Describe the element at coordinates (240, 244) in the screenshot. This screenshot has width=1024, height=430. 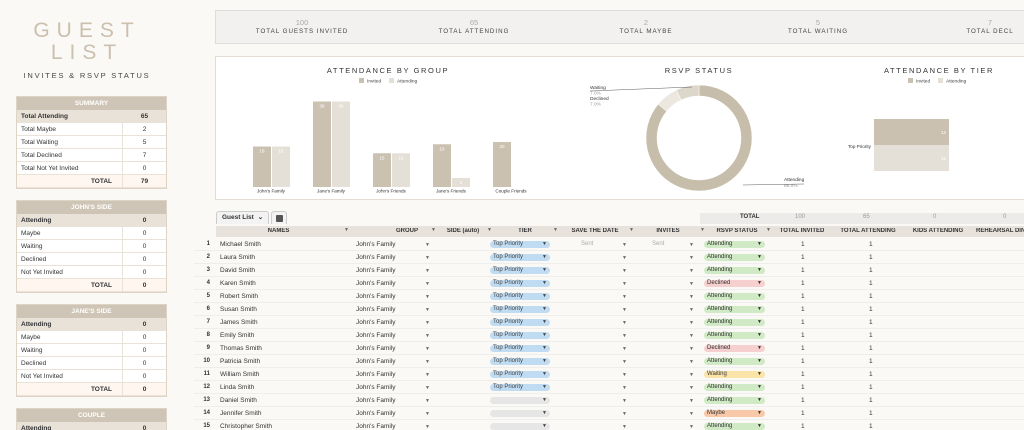
I see `guest-name: Michael Smith` at that location.